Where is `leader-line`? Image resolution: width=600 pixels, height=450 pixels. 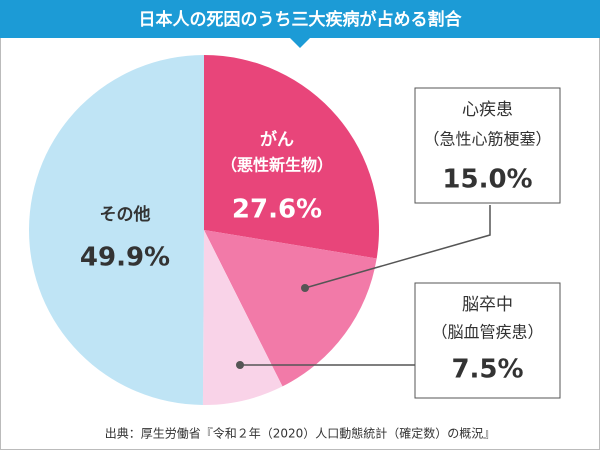
leader-line is located at coordinates (397, 247).